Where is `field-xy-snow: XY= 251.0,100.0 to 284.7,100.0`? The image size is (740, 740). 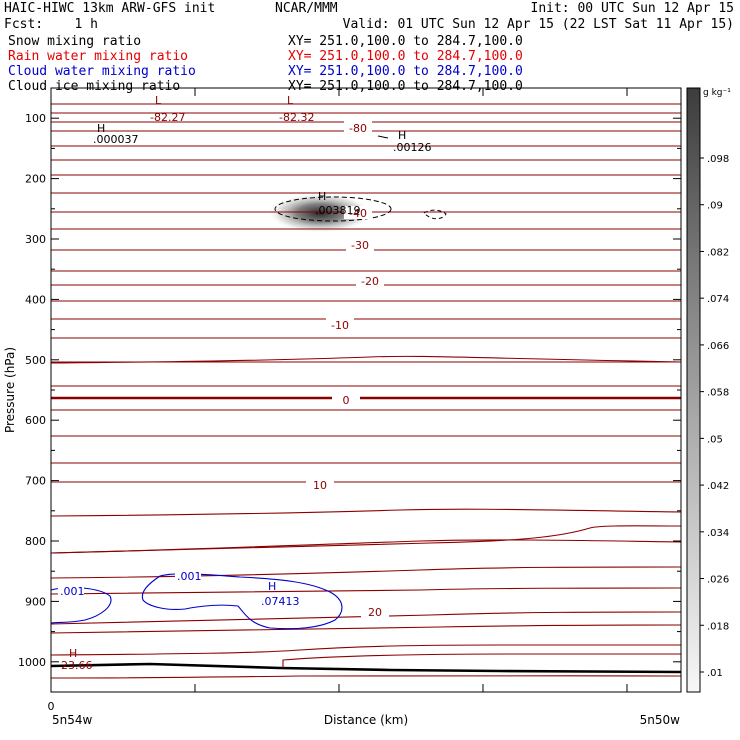
field-xy-snow: XY= 251.0,100.0 to 284.7,100.0 is located at coordinates (405, 41).